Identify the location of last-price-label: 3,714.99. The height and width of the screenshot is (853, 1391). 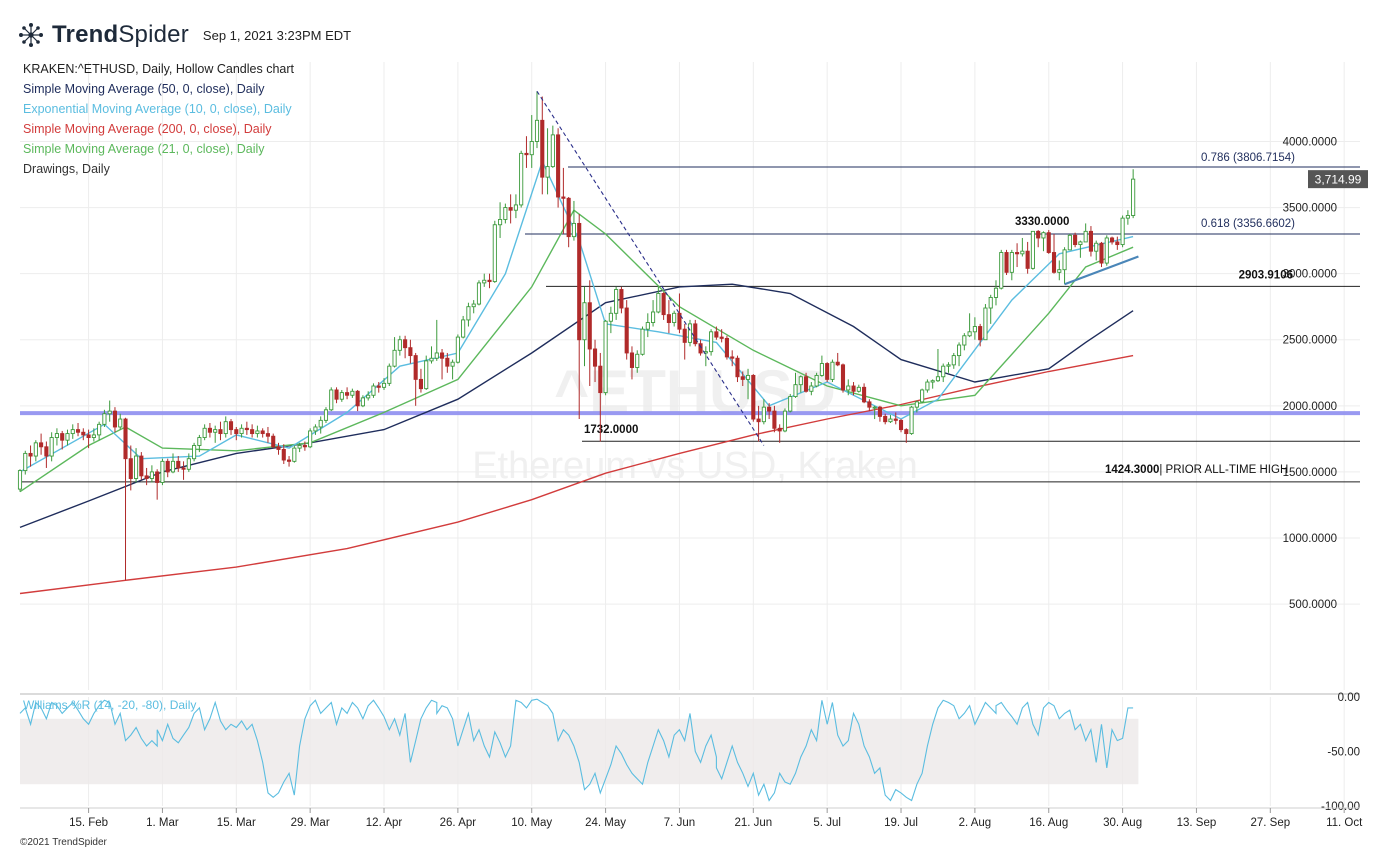
(1338, 180).